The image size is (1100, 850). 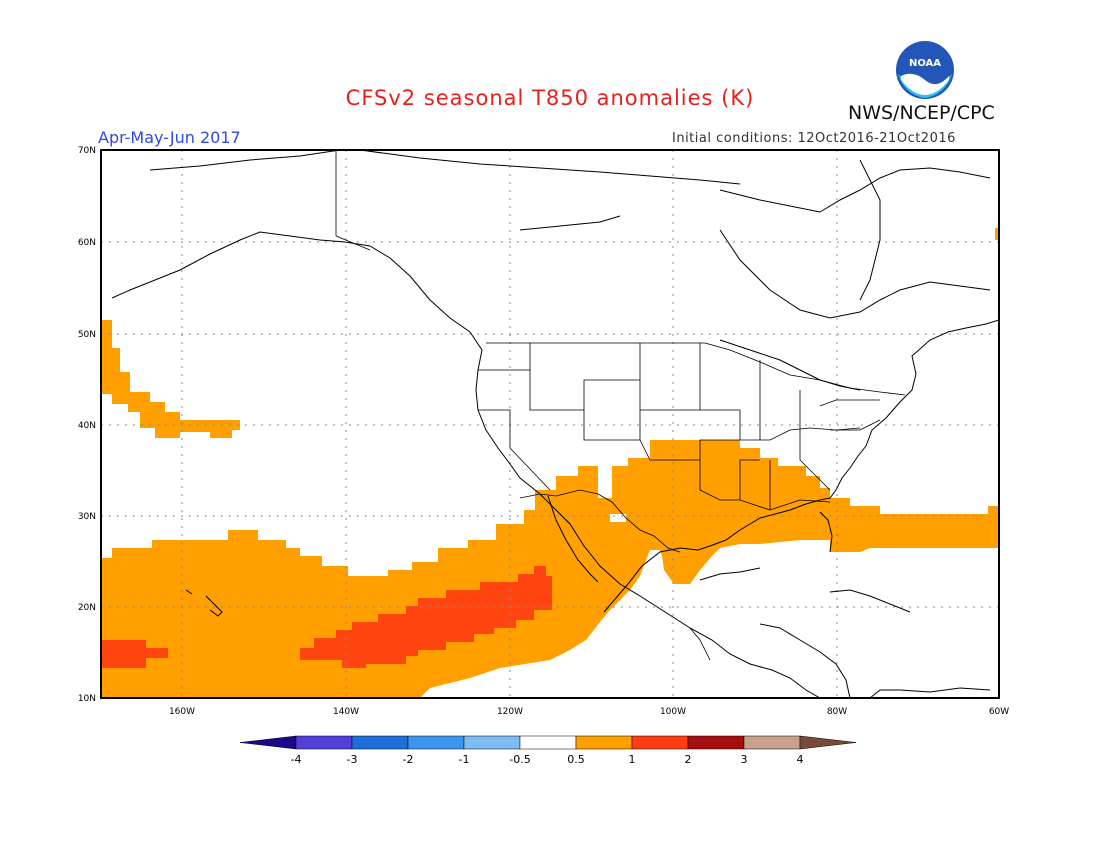 What do you see at coordinates (837, 712) in the screenshot?
I see `lon-label: 80W` at bounding box center [837, 712].